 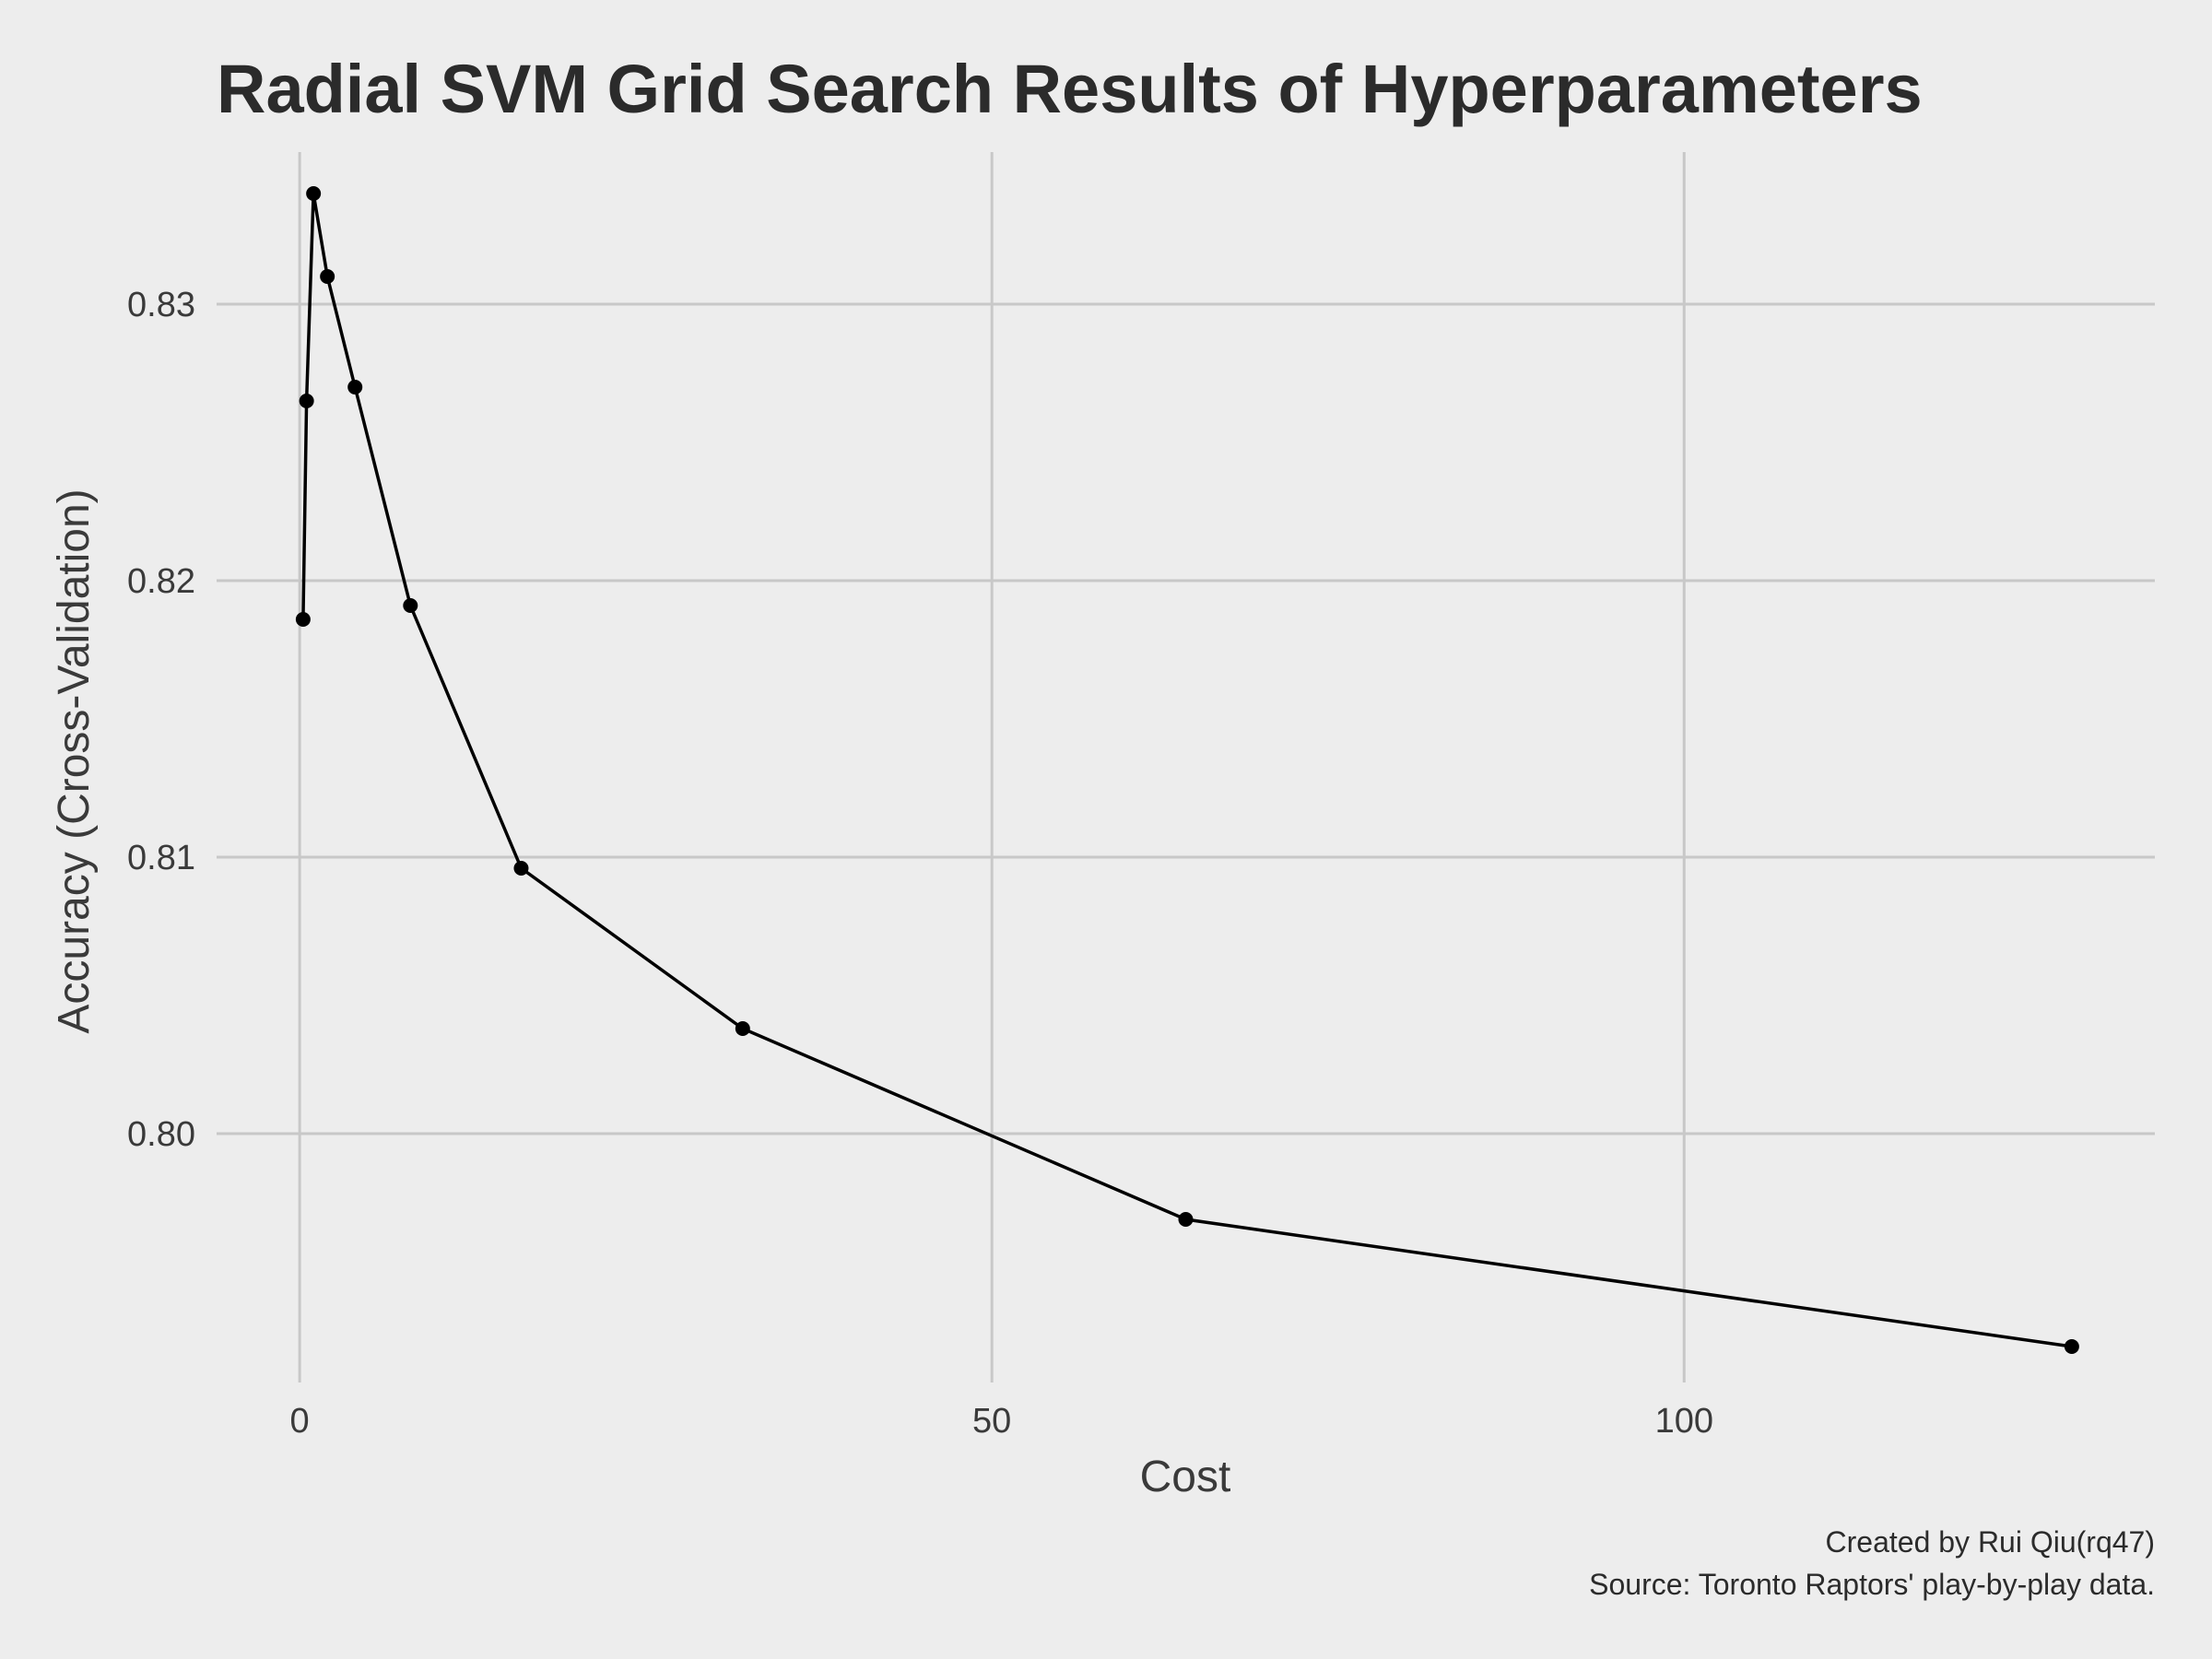 I want to click on x-tick-label: 0, so click(x=300, y=1421).